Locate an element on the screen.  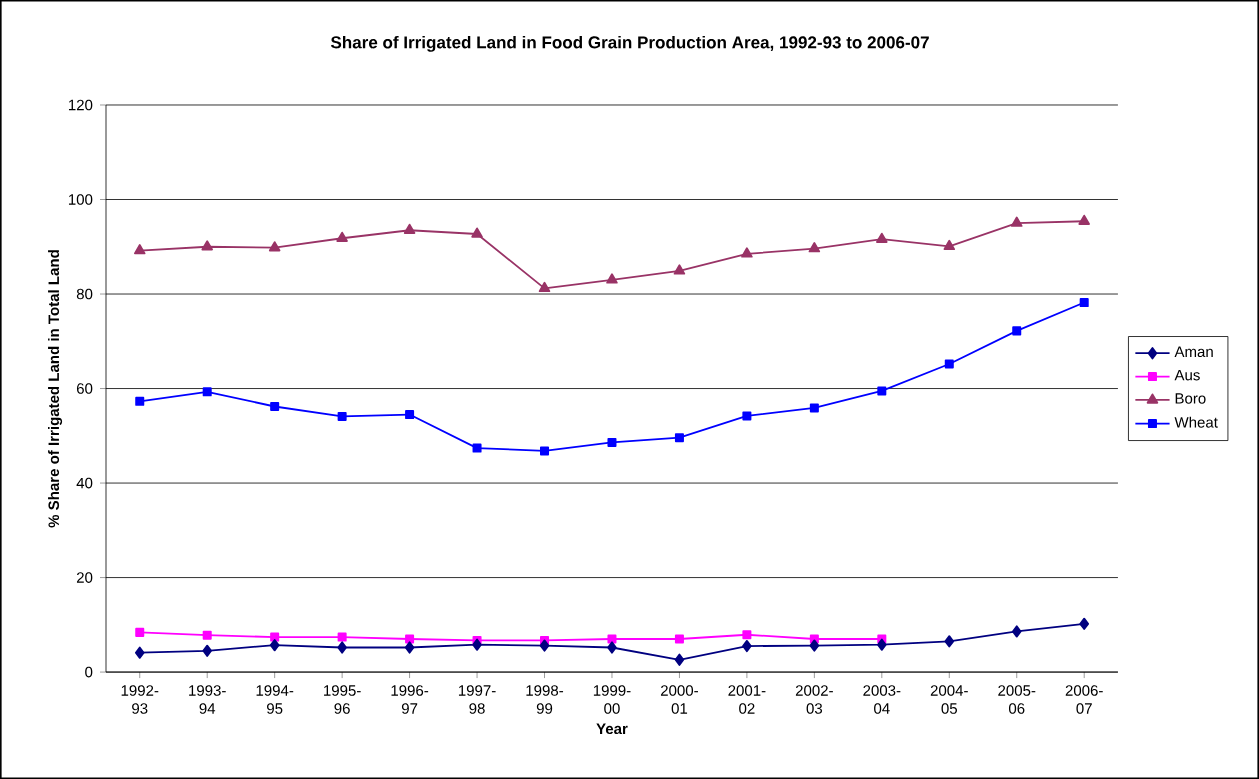
x-tick-label: 2005-06 is located at coordinates (1017, 699).